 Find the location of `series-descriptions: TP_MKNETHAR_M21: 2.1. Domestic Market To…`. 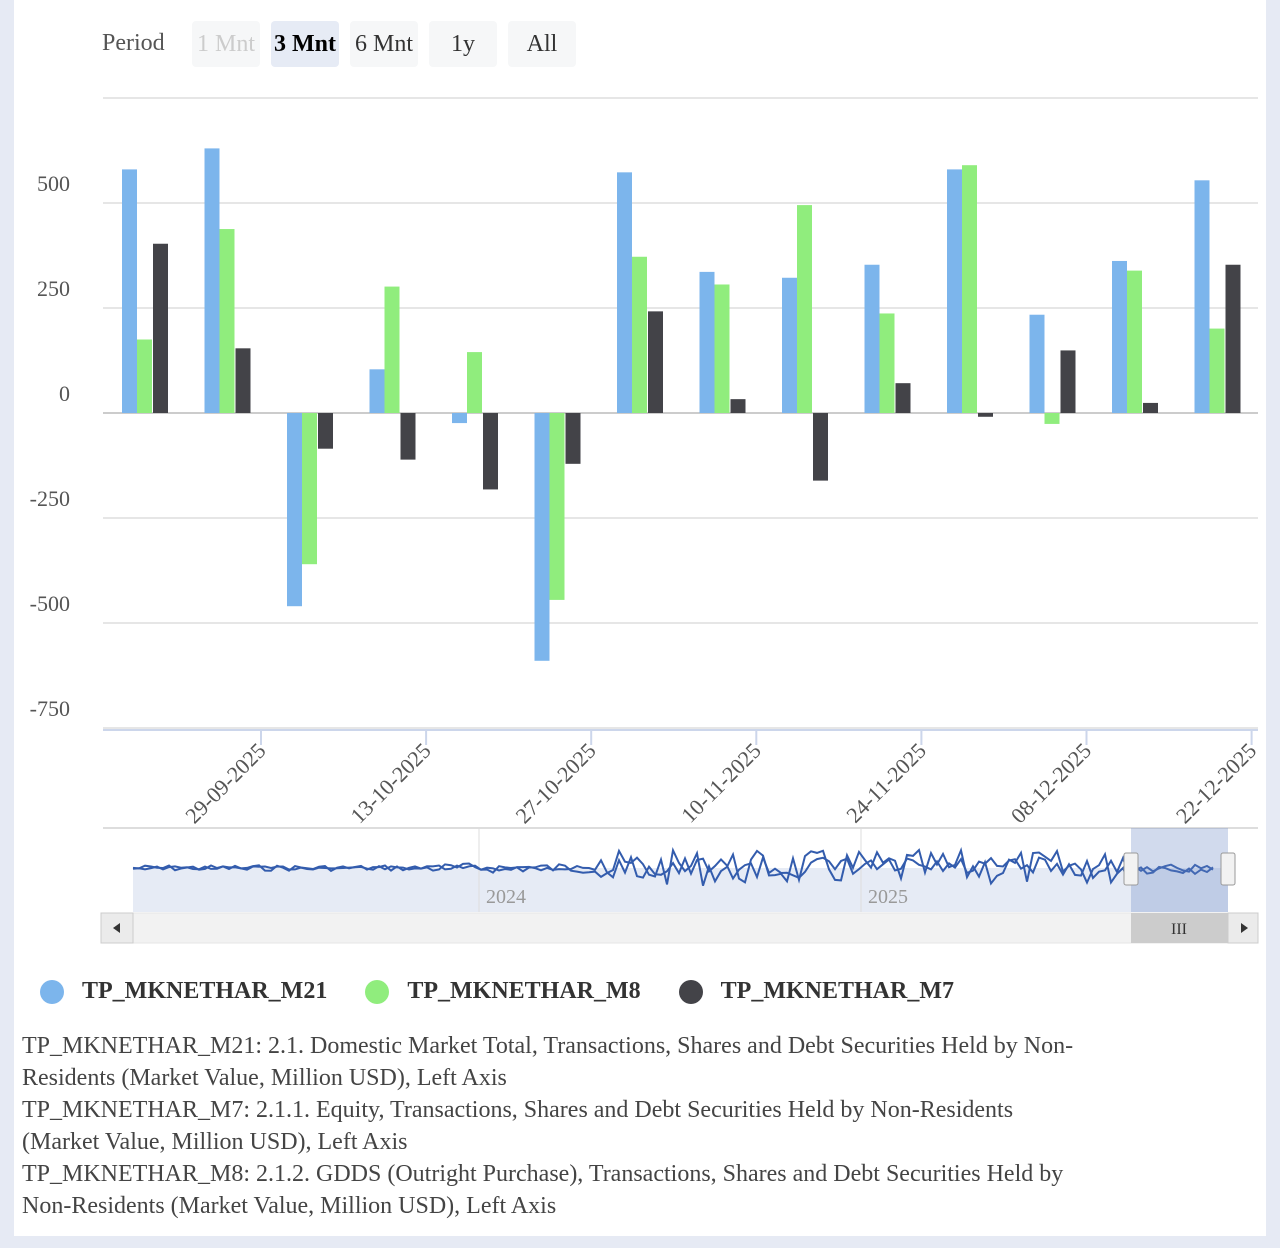

series-descriptions: TP_MKNETHAR_M21: 2.1. Domestic Market To… is located at coordinates (552, 1126).